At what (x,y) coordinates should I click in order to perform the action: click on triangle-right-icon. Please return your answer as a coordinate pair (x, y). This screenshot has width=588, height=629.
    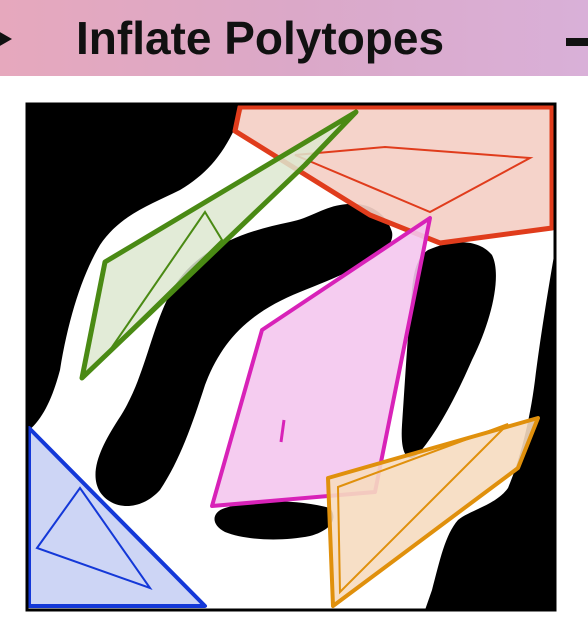
    Looking at the image, I should click on (6, 39).